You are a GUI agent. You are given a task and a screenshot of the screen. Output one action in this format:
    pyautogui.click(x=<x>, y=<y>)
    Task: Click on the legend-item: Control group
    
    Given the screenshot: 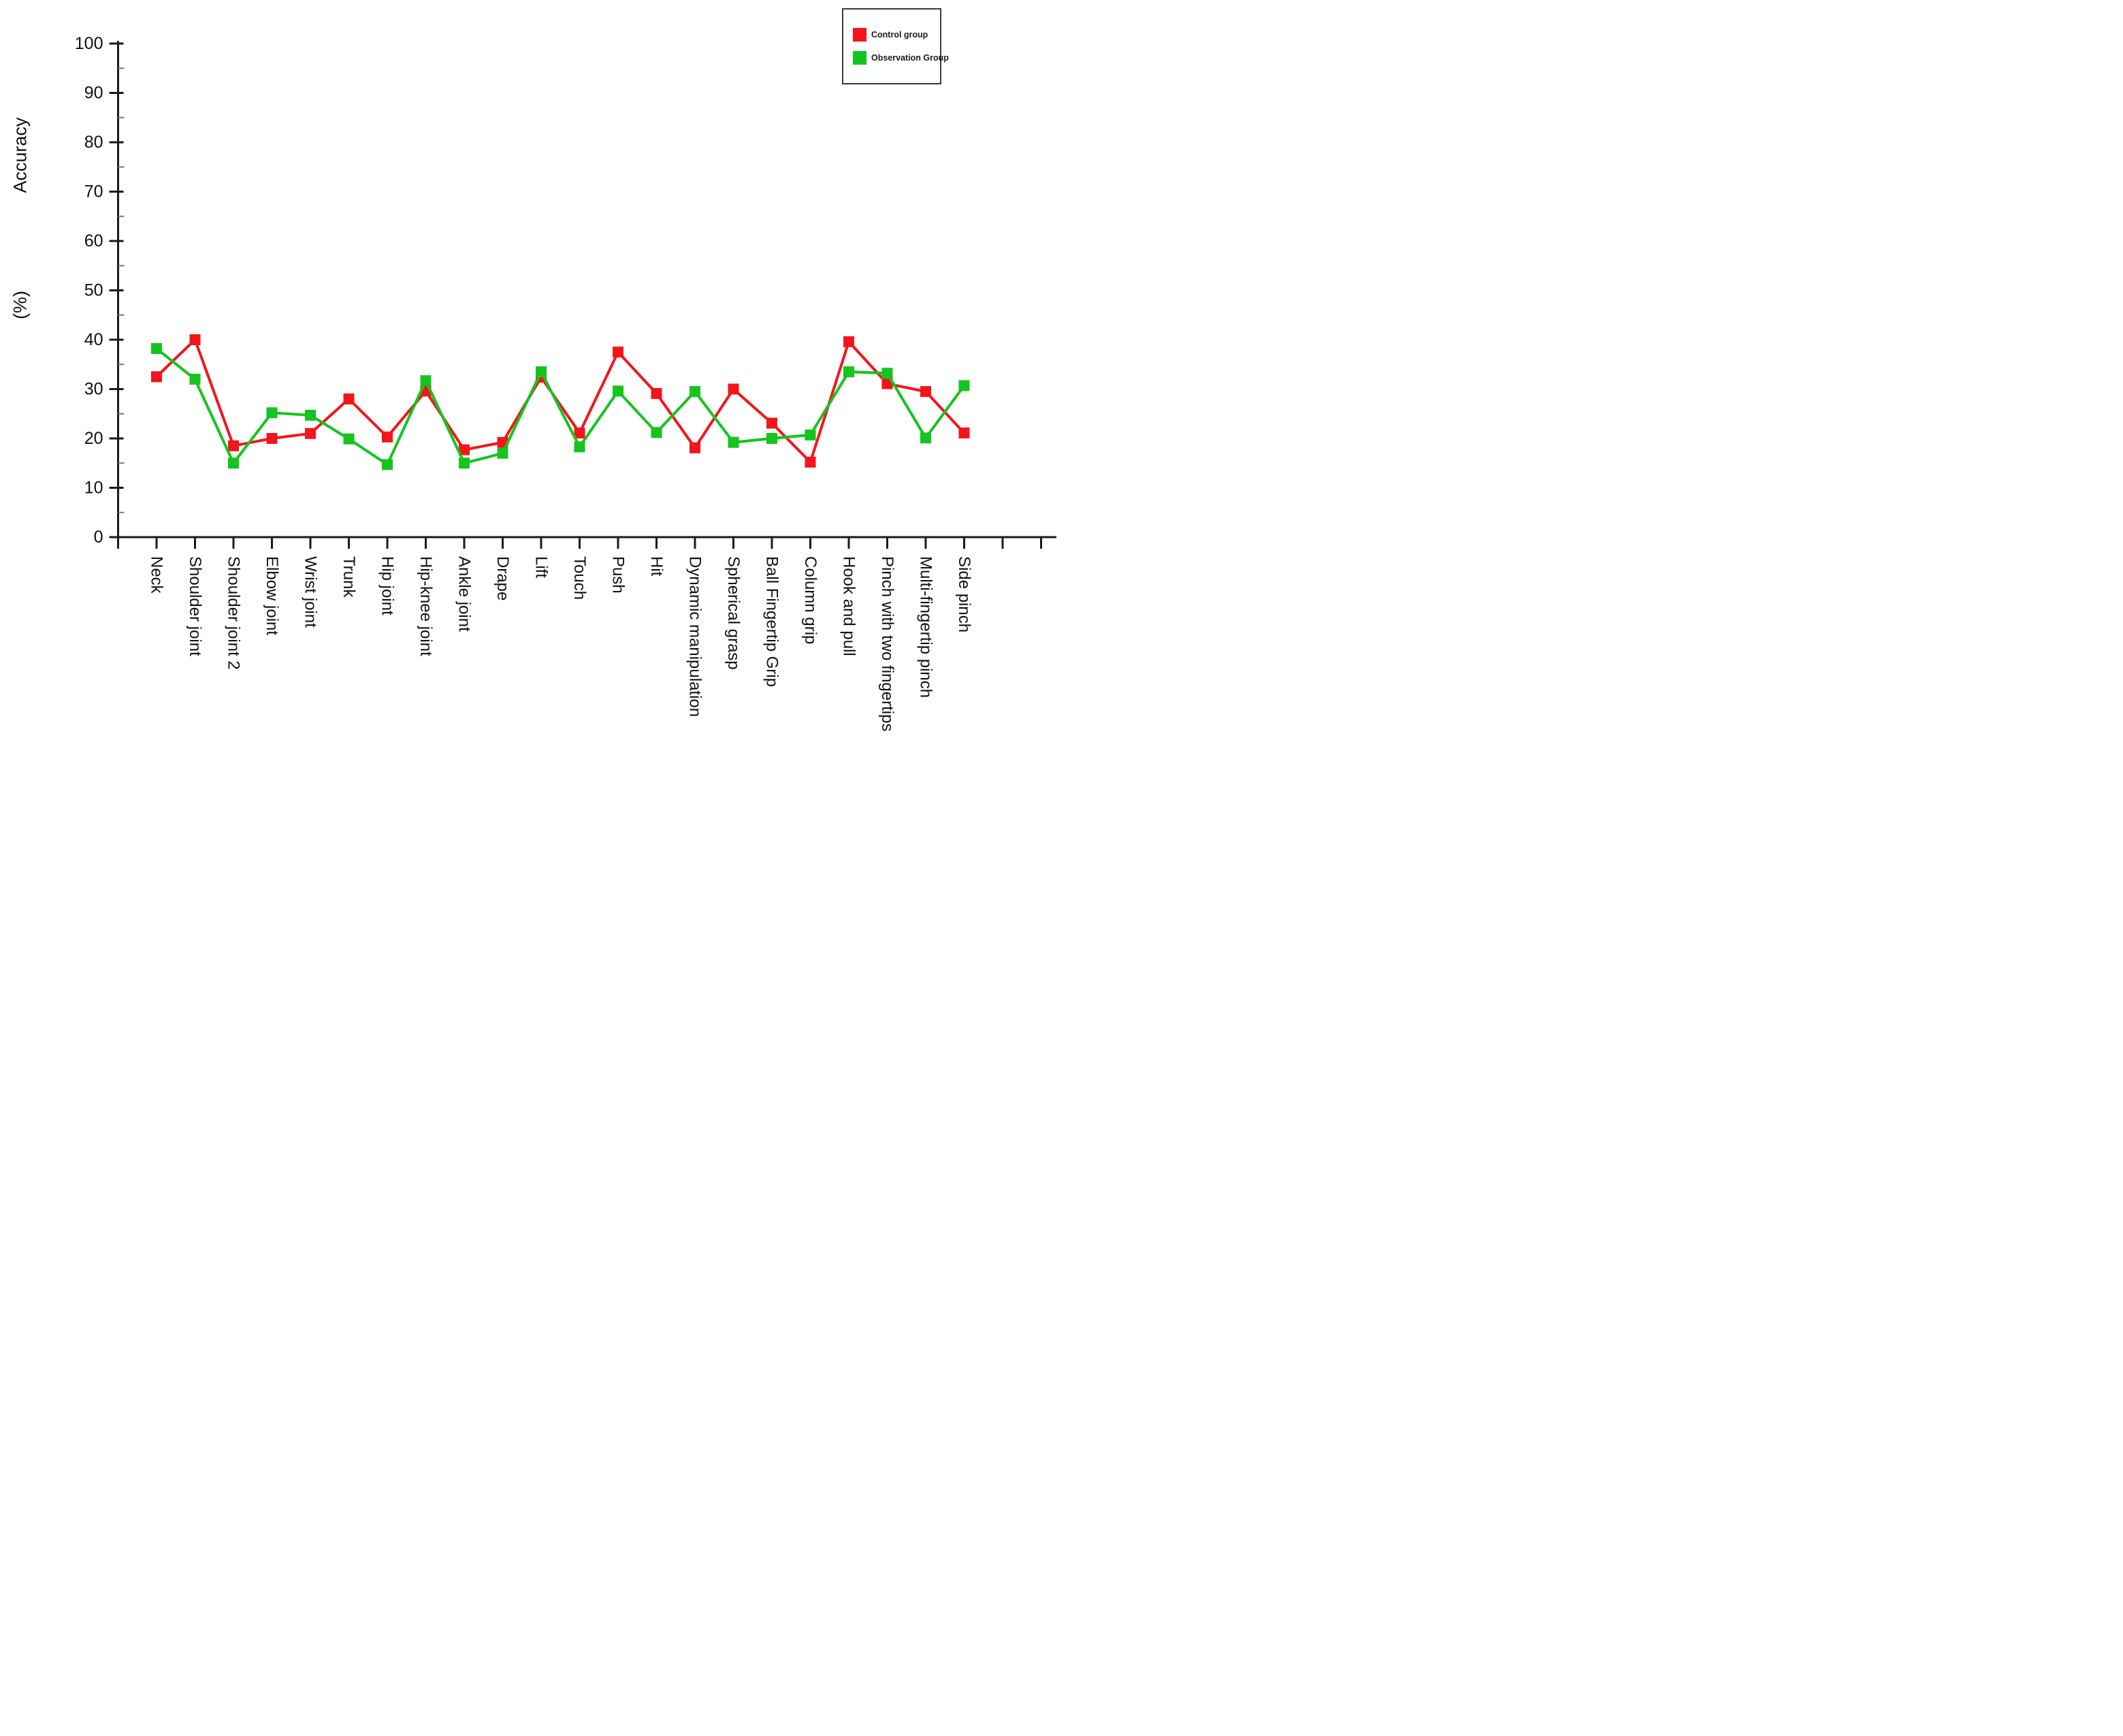 What is the action you would take?
    pyautogui.click(x=896, y=35)
    